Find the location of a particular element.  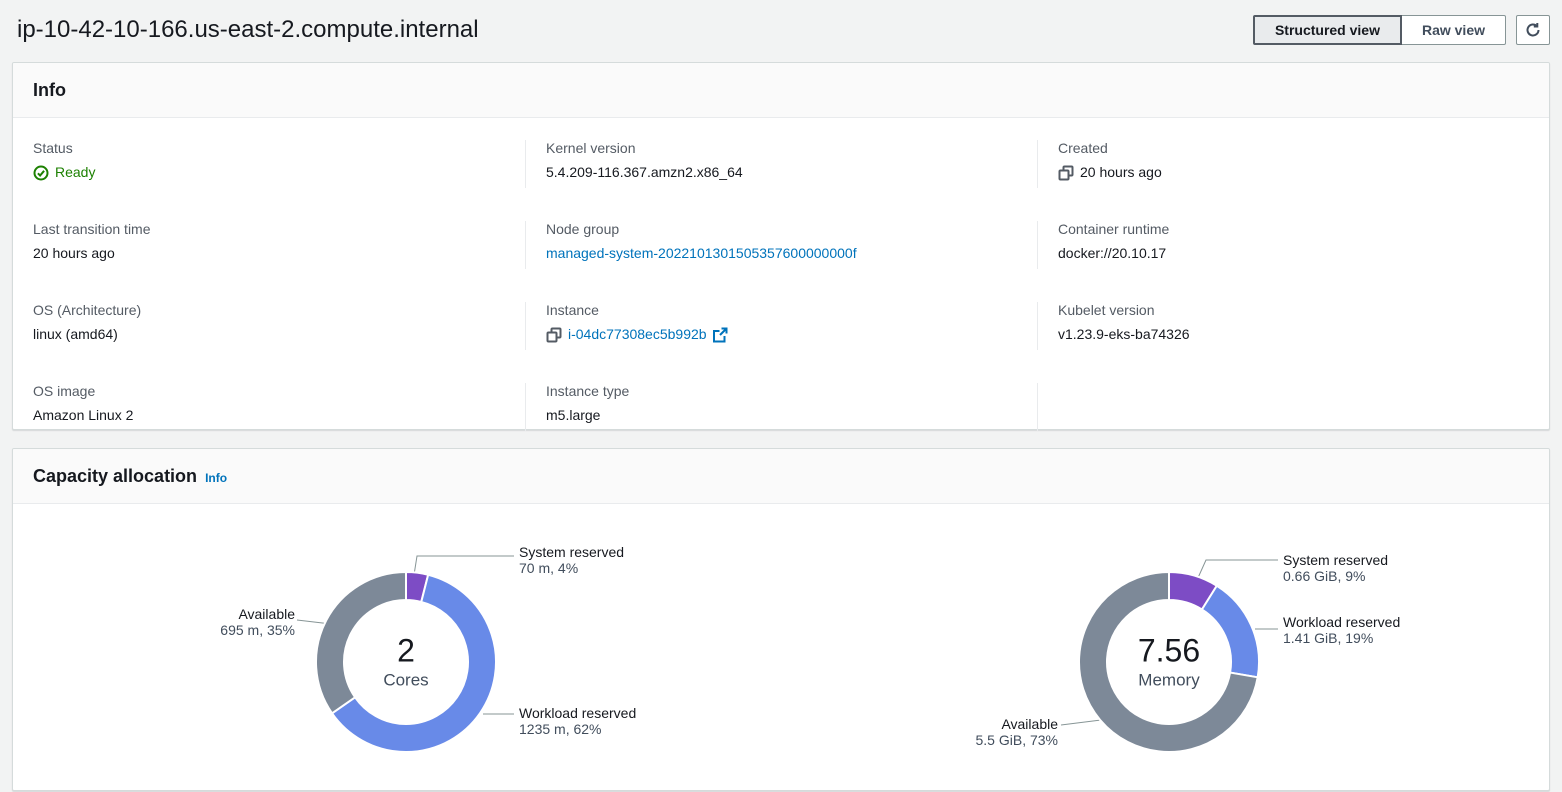

field-last-transition-time-label: Last transition time is located at coordinates (92, 229).